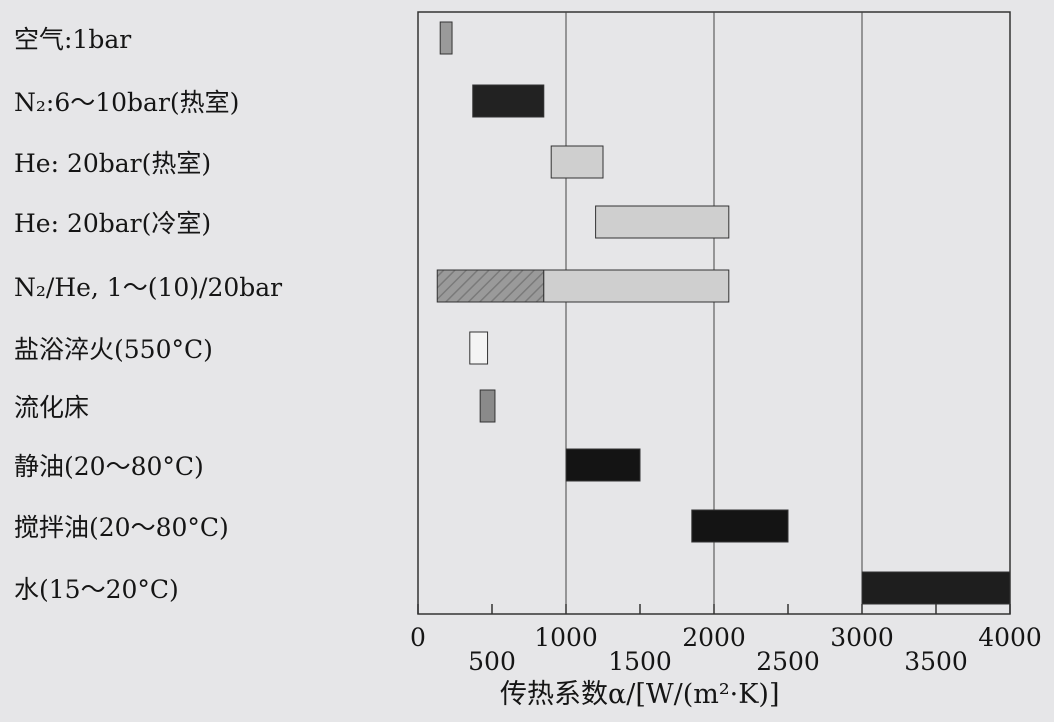 This screenshot has height=722, width=1054. I want to click on category-label: He: 20bar(热室), so click(113, 163).